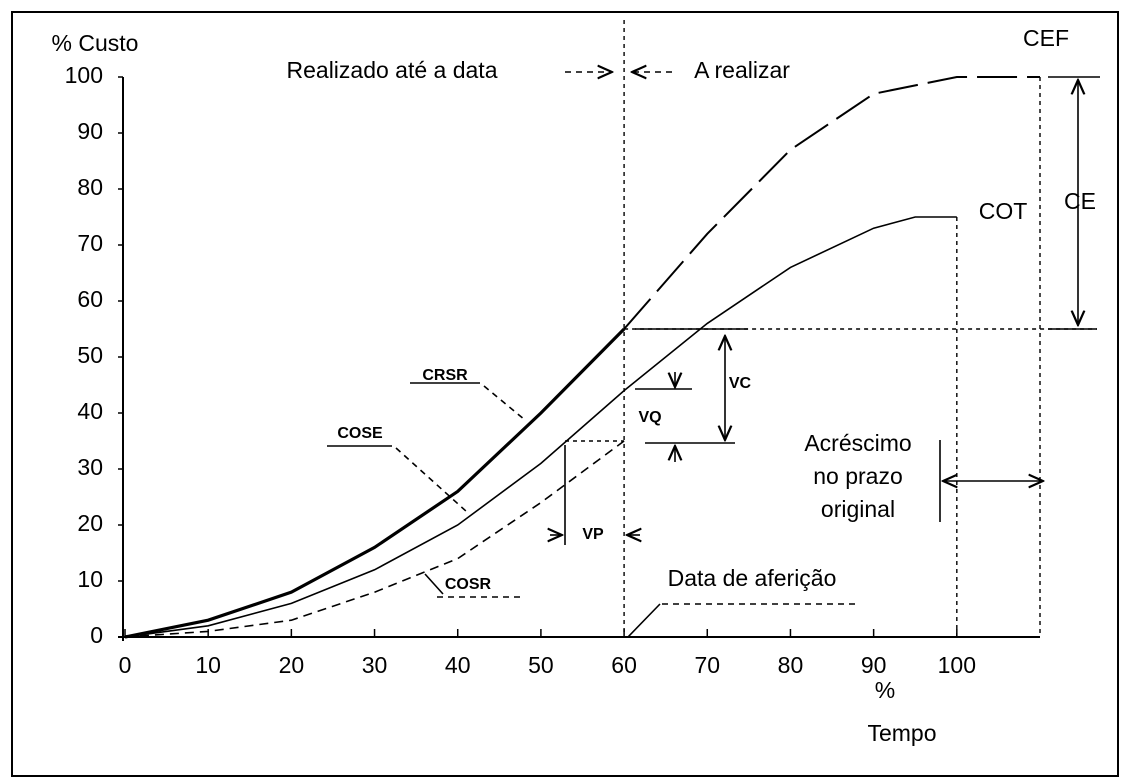  I want to click on x-tick-label: 90, so click(874, 665).